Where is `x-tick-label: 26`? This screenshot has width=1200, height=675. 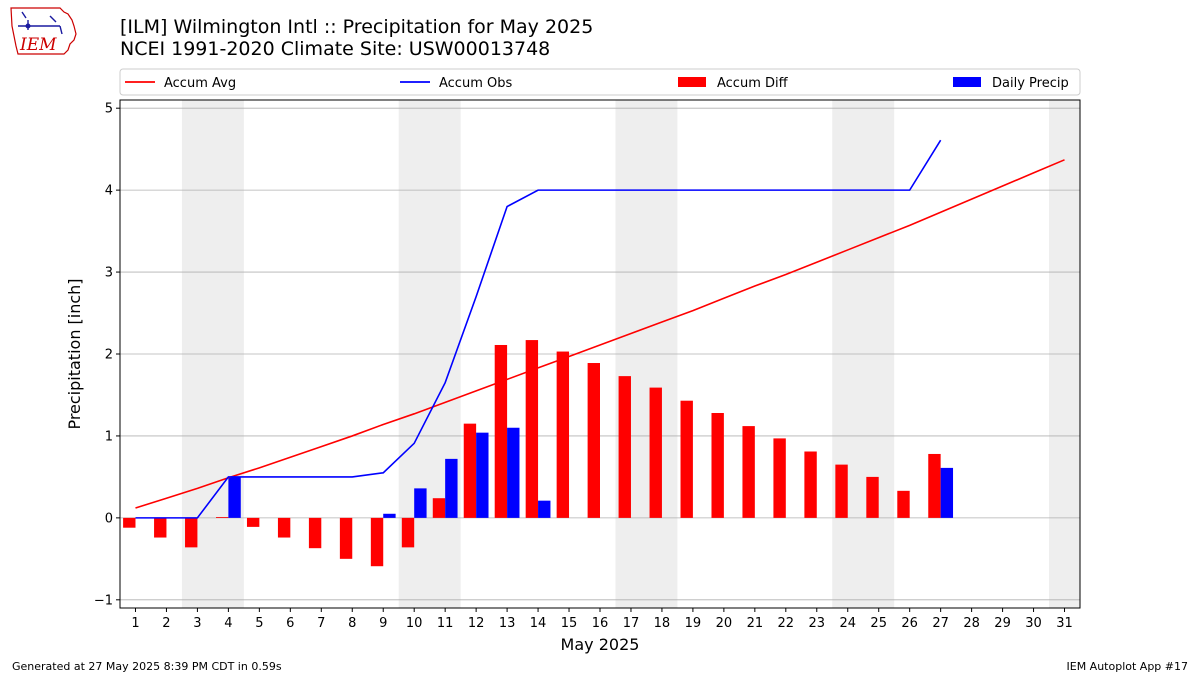
x-tick-label: 26 is located at coordinates (909, 623).